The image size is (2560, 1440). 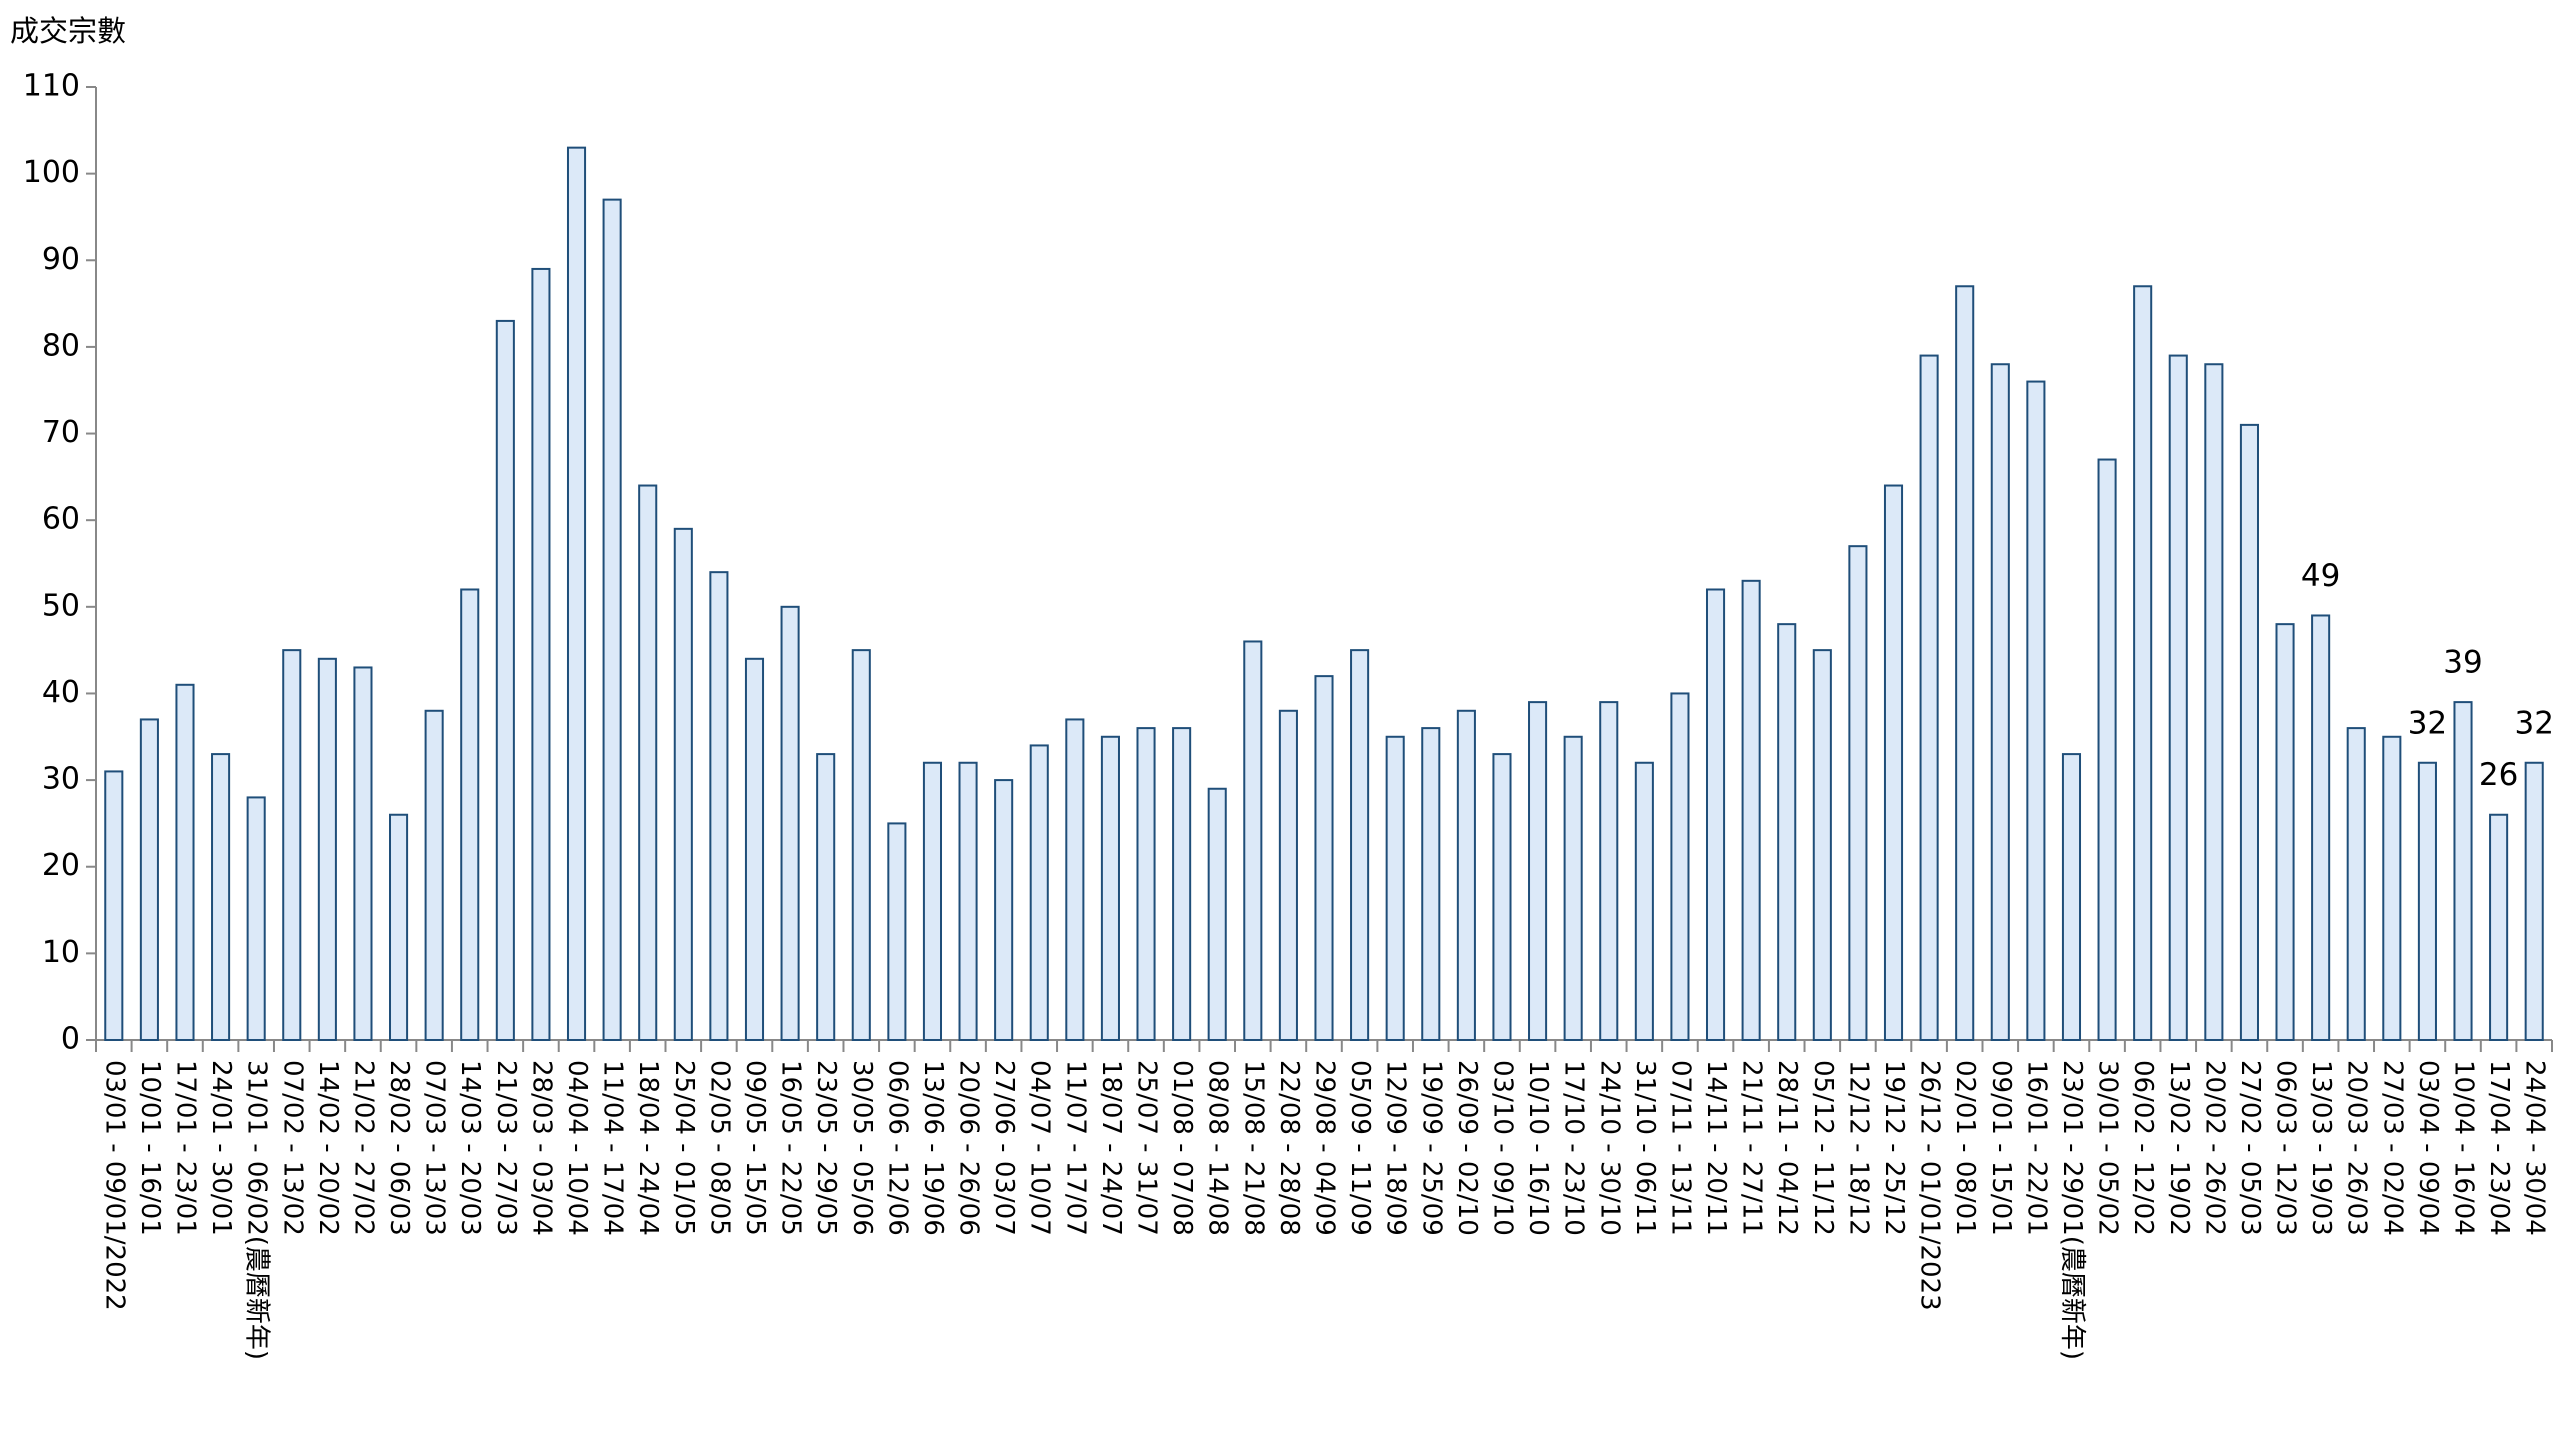 I want to click on x-tick-label: 21/02 - 27/02, so click(x=363, y=1148).